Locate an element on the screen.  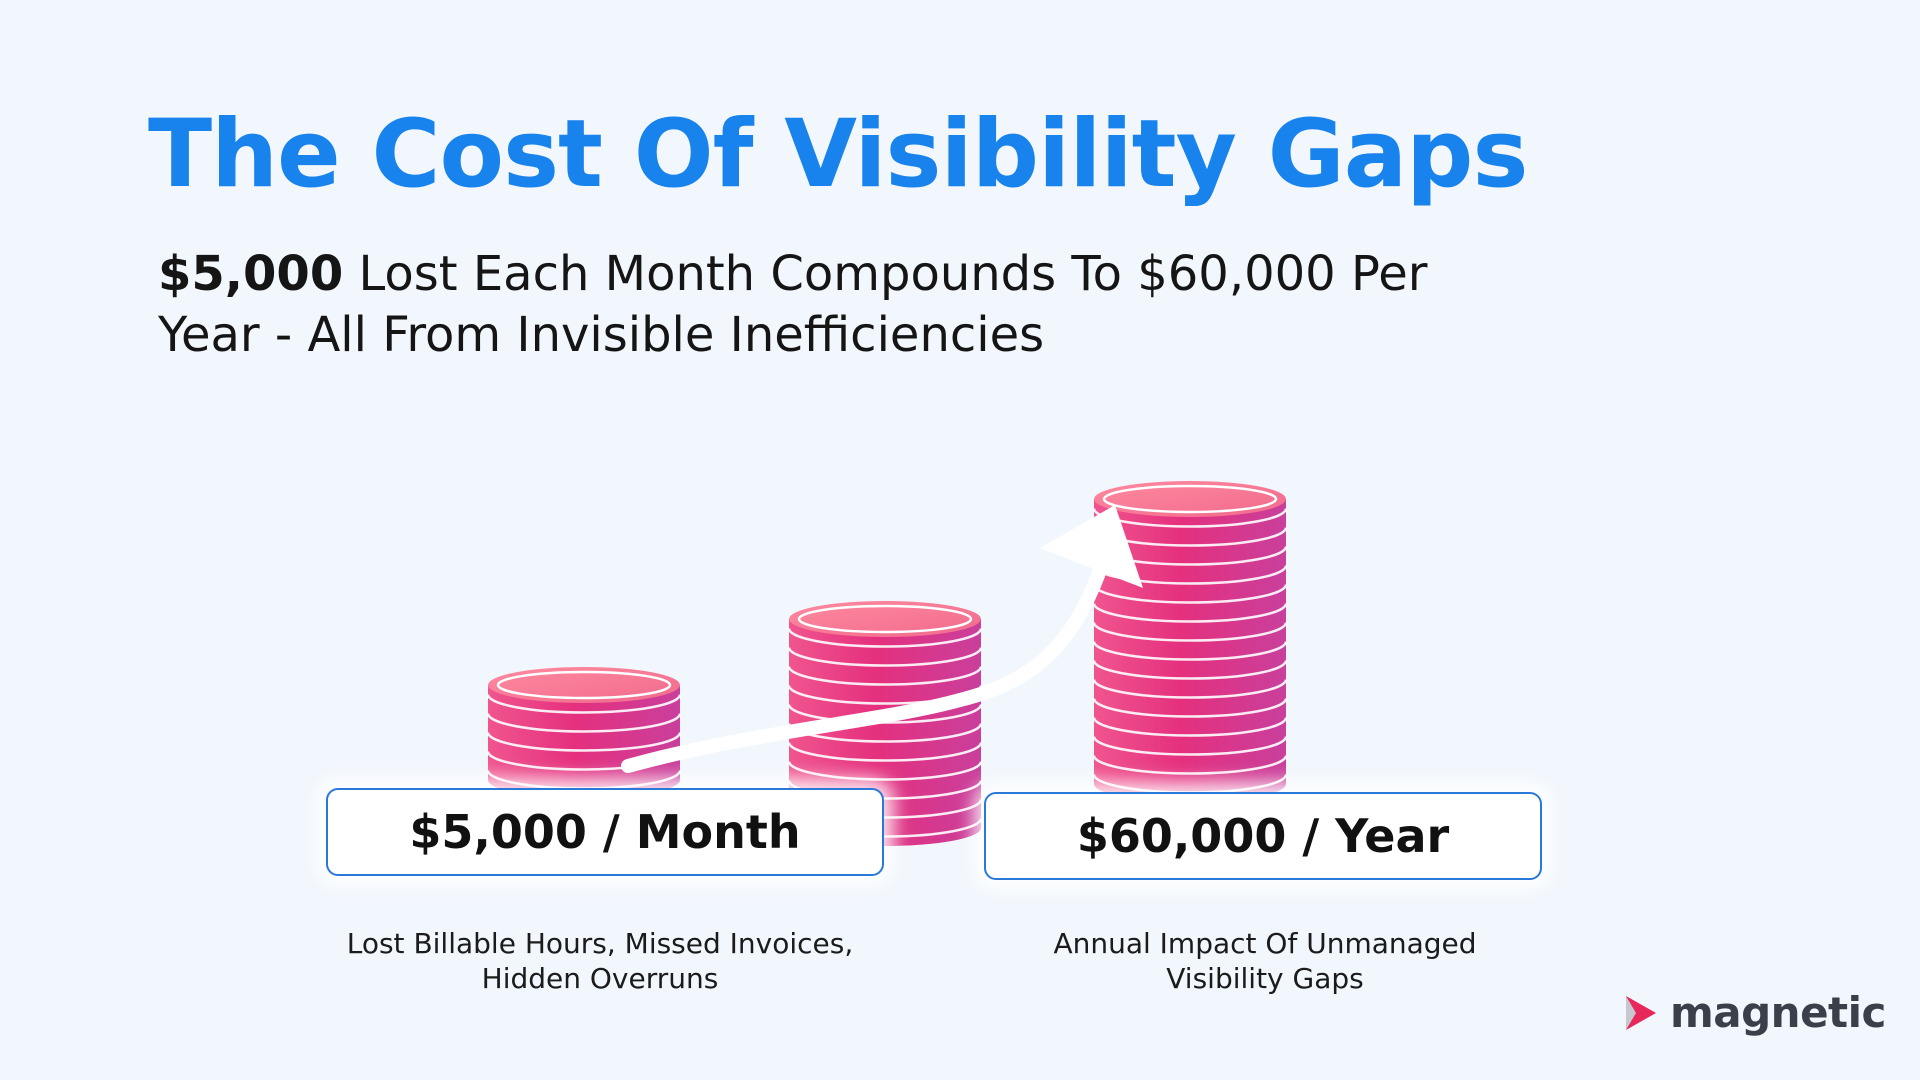
magnetic-logo: magnetic is located at coordinates (1754, 1012).